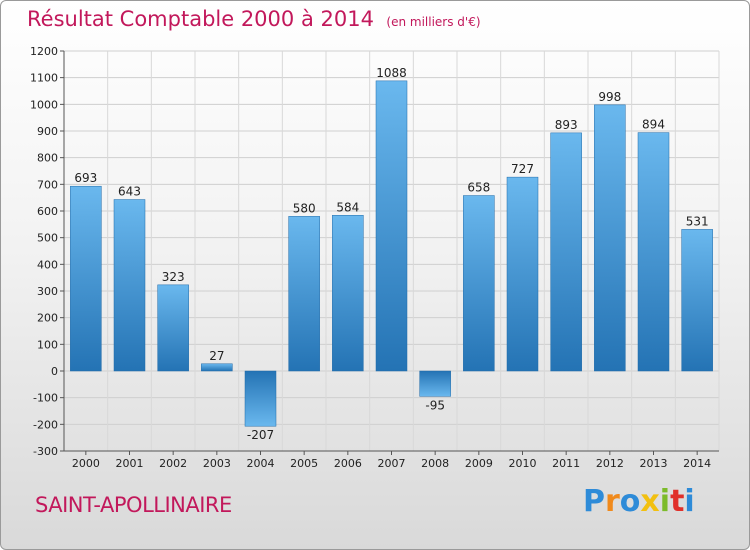 The width and height of the screenshot is (750, 550). What do you see at coordinates (610, 238) in the screenshot?
I see `bar-2012` at bounding box center [610, 238].